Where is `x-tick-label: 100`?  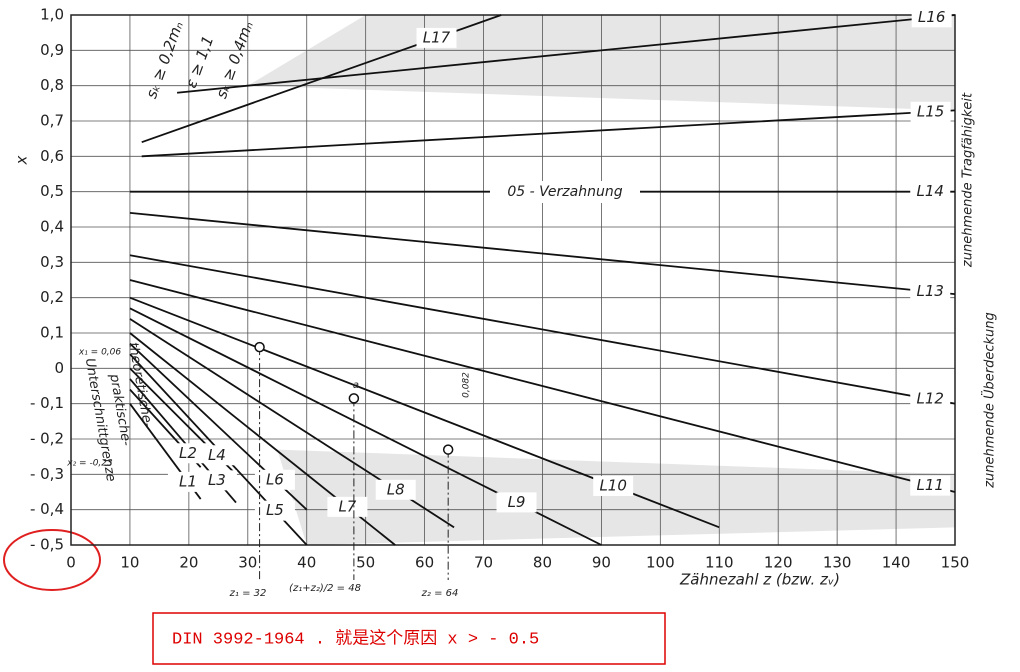
x-tick-label: 100 is located at coordinates (660, 563).